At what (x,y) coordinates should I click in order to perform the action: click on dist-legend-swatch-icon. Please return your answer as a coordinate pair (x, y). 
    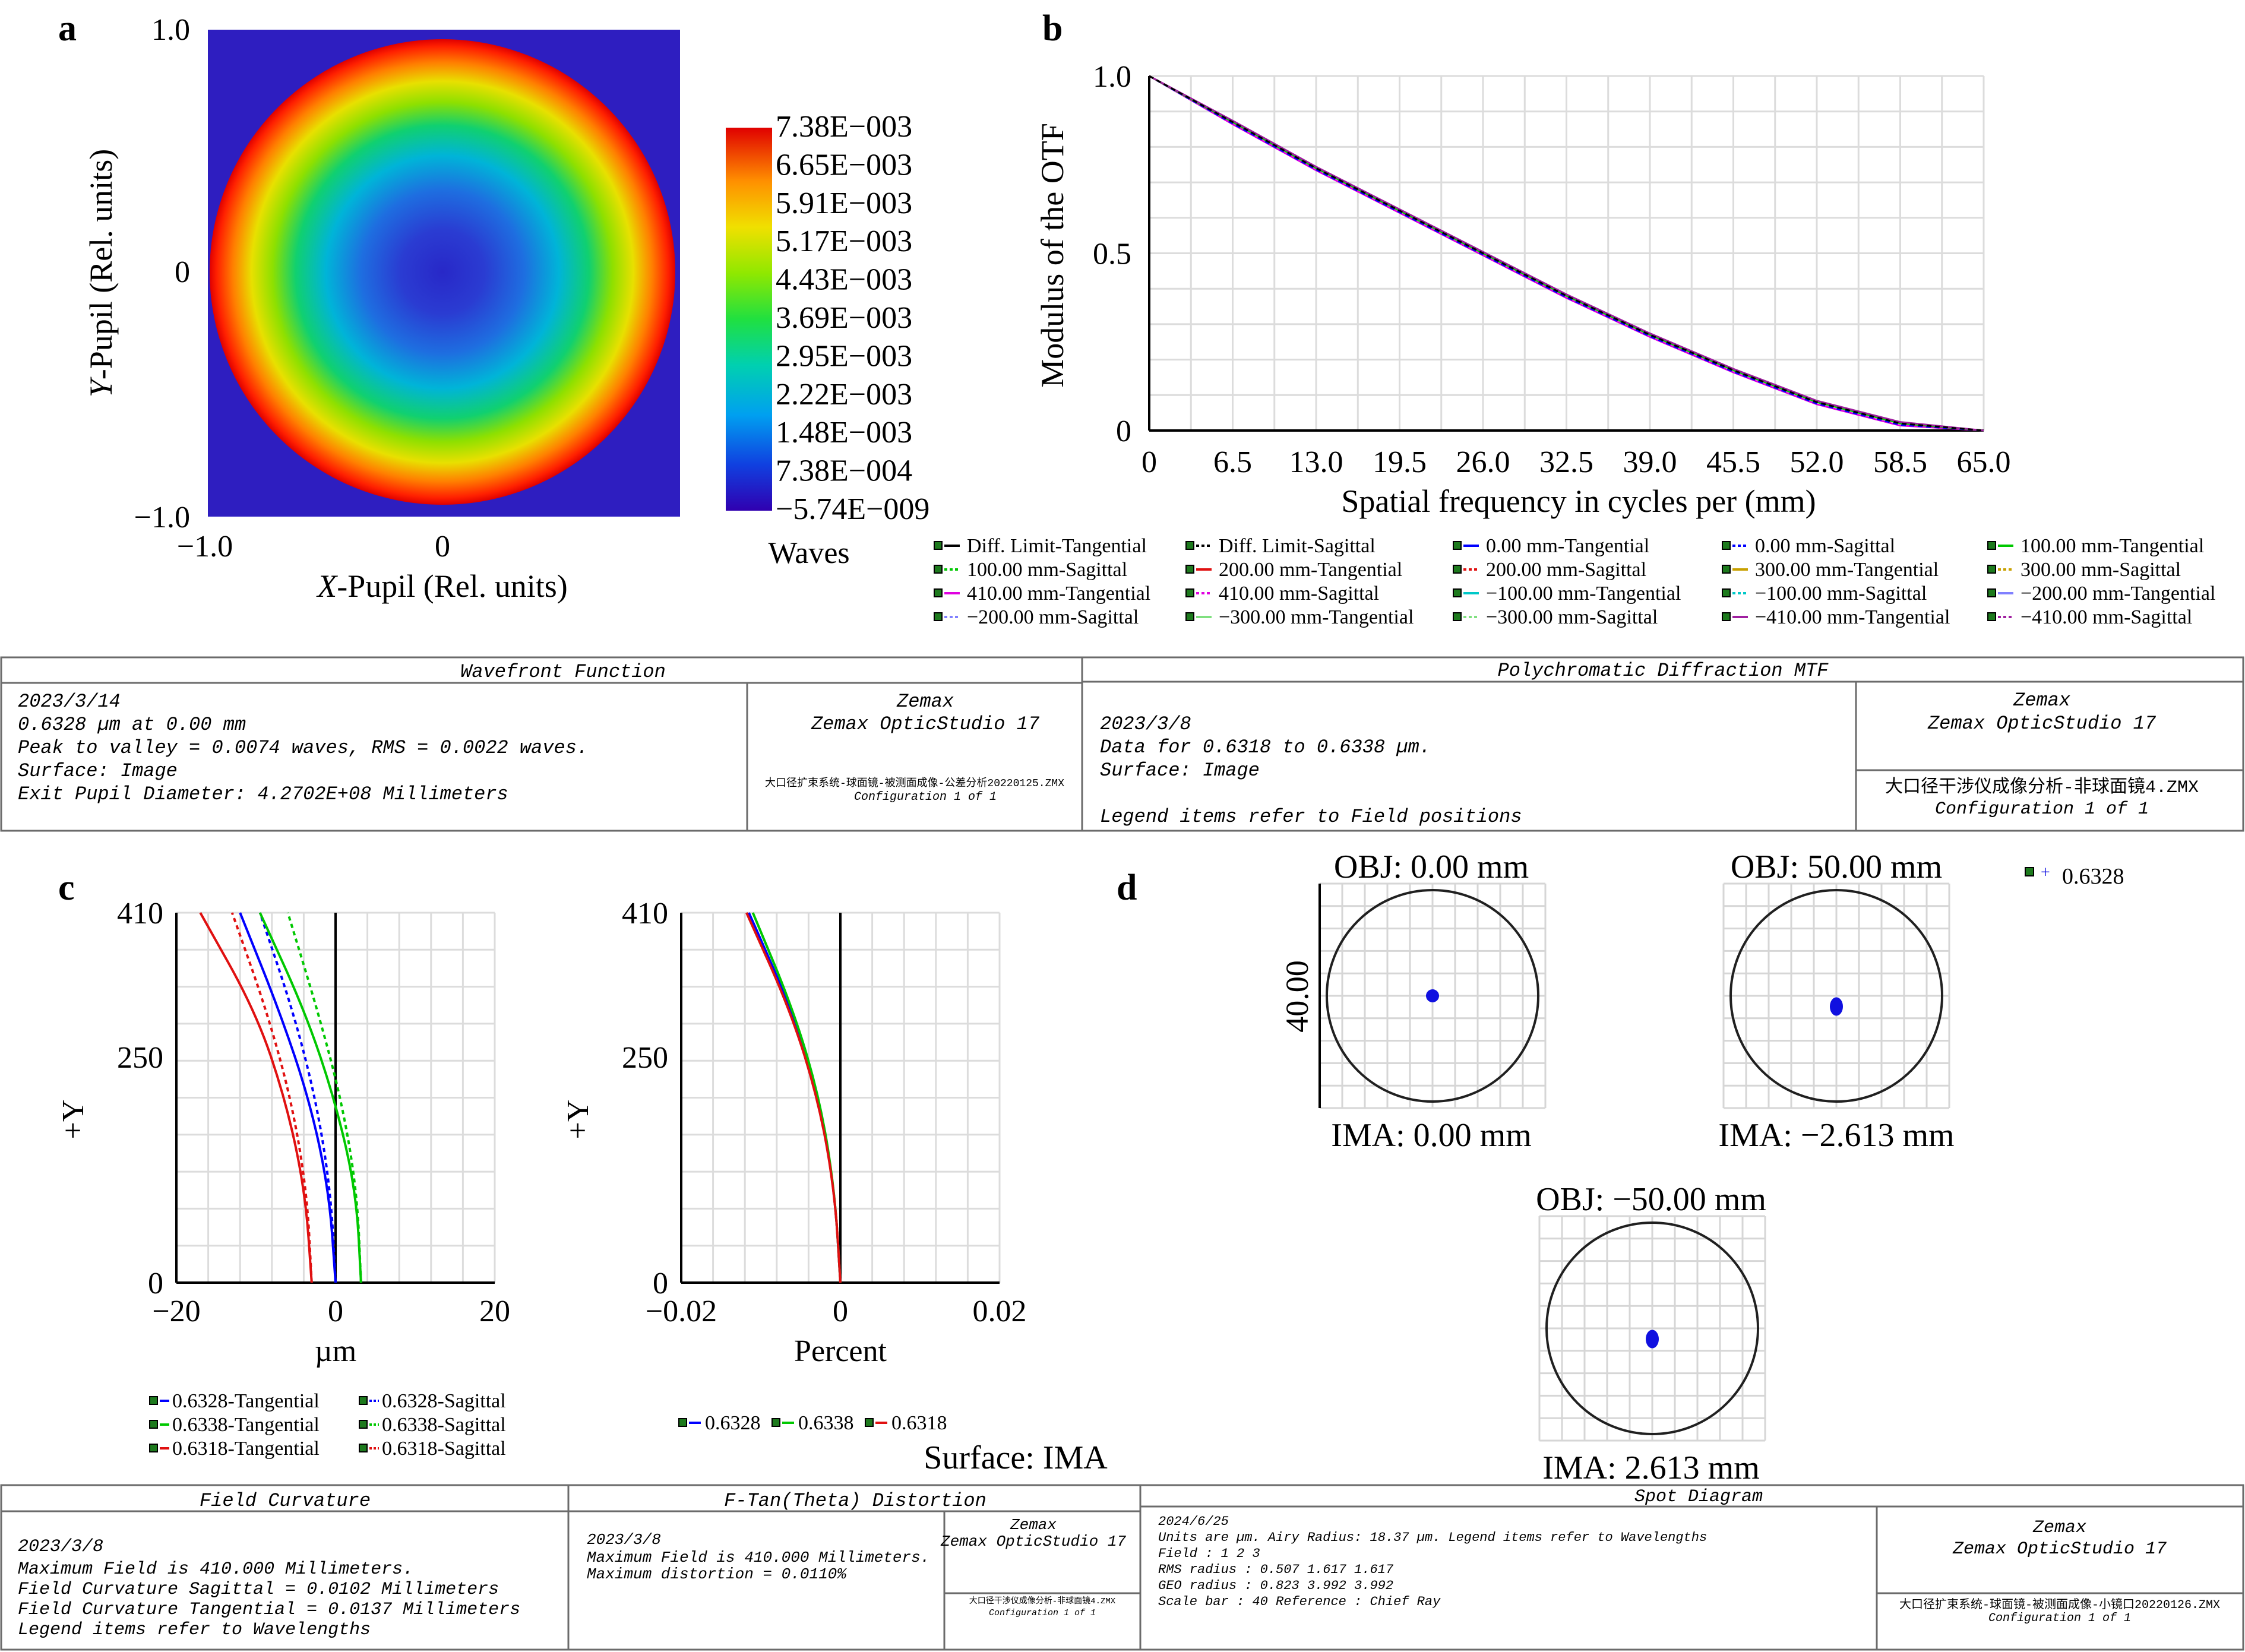
    Looking at the image, I should click on (683, 1422).